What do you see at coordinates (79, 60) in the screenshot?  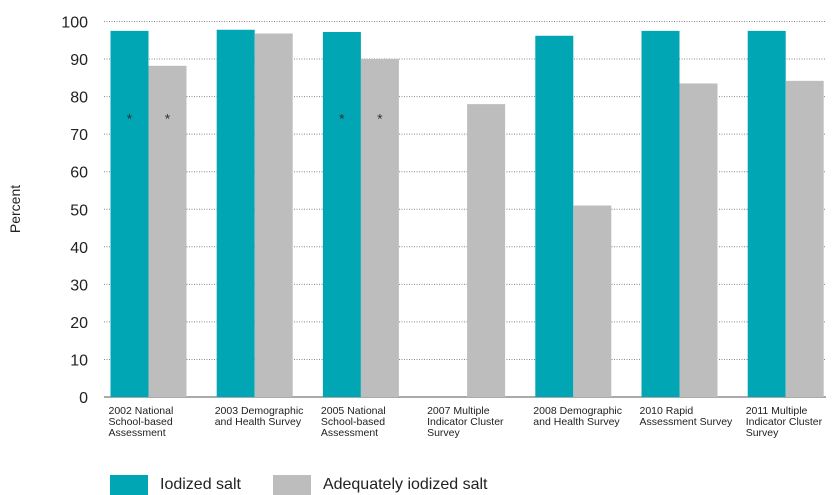 I see `y-tick-label: 90` at bounding box center [79, 60].